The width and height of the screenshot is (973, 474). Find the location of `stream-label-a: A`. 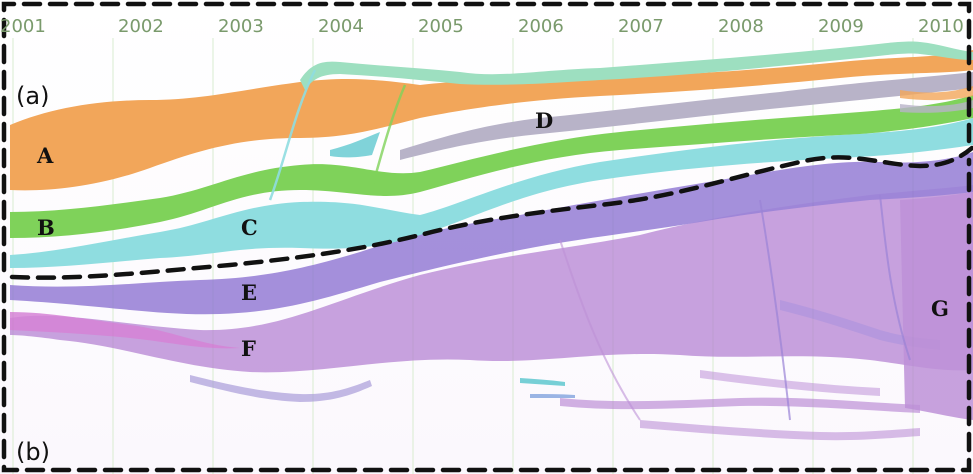

stream-label-a: A is located at coordinates (45, 155).